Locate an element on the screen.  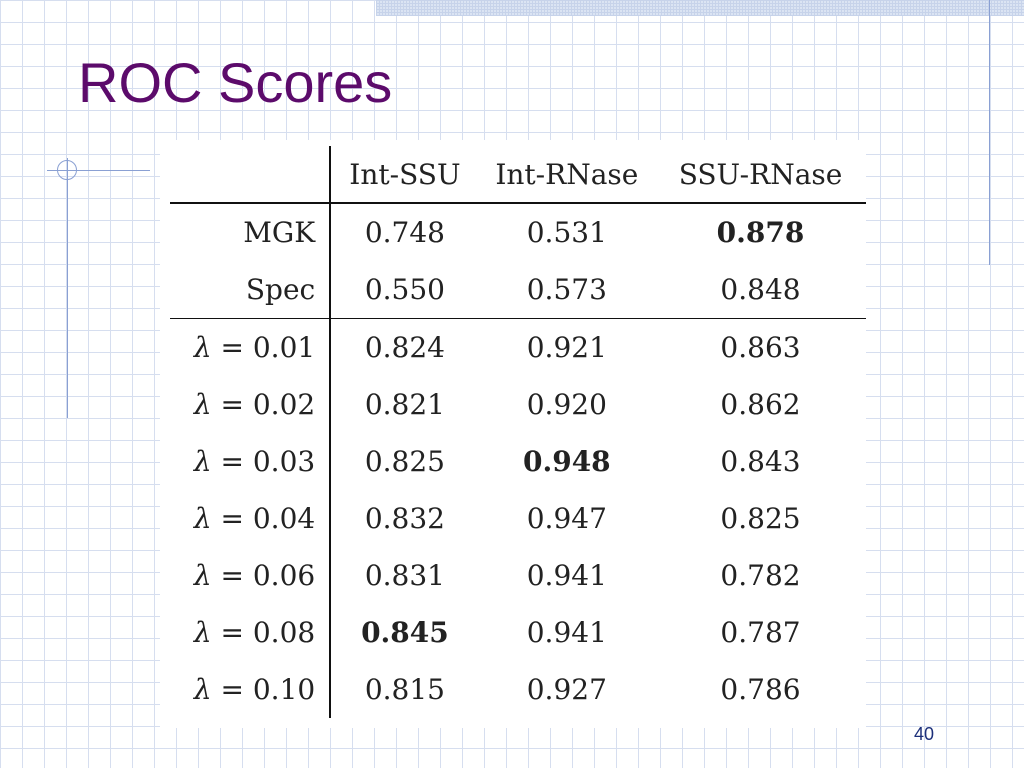
lambda-value: 0.01 is located at coordinates (284, 347).